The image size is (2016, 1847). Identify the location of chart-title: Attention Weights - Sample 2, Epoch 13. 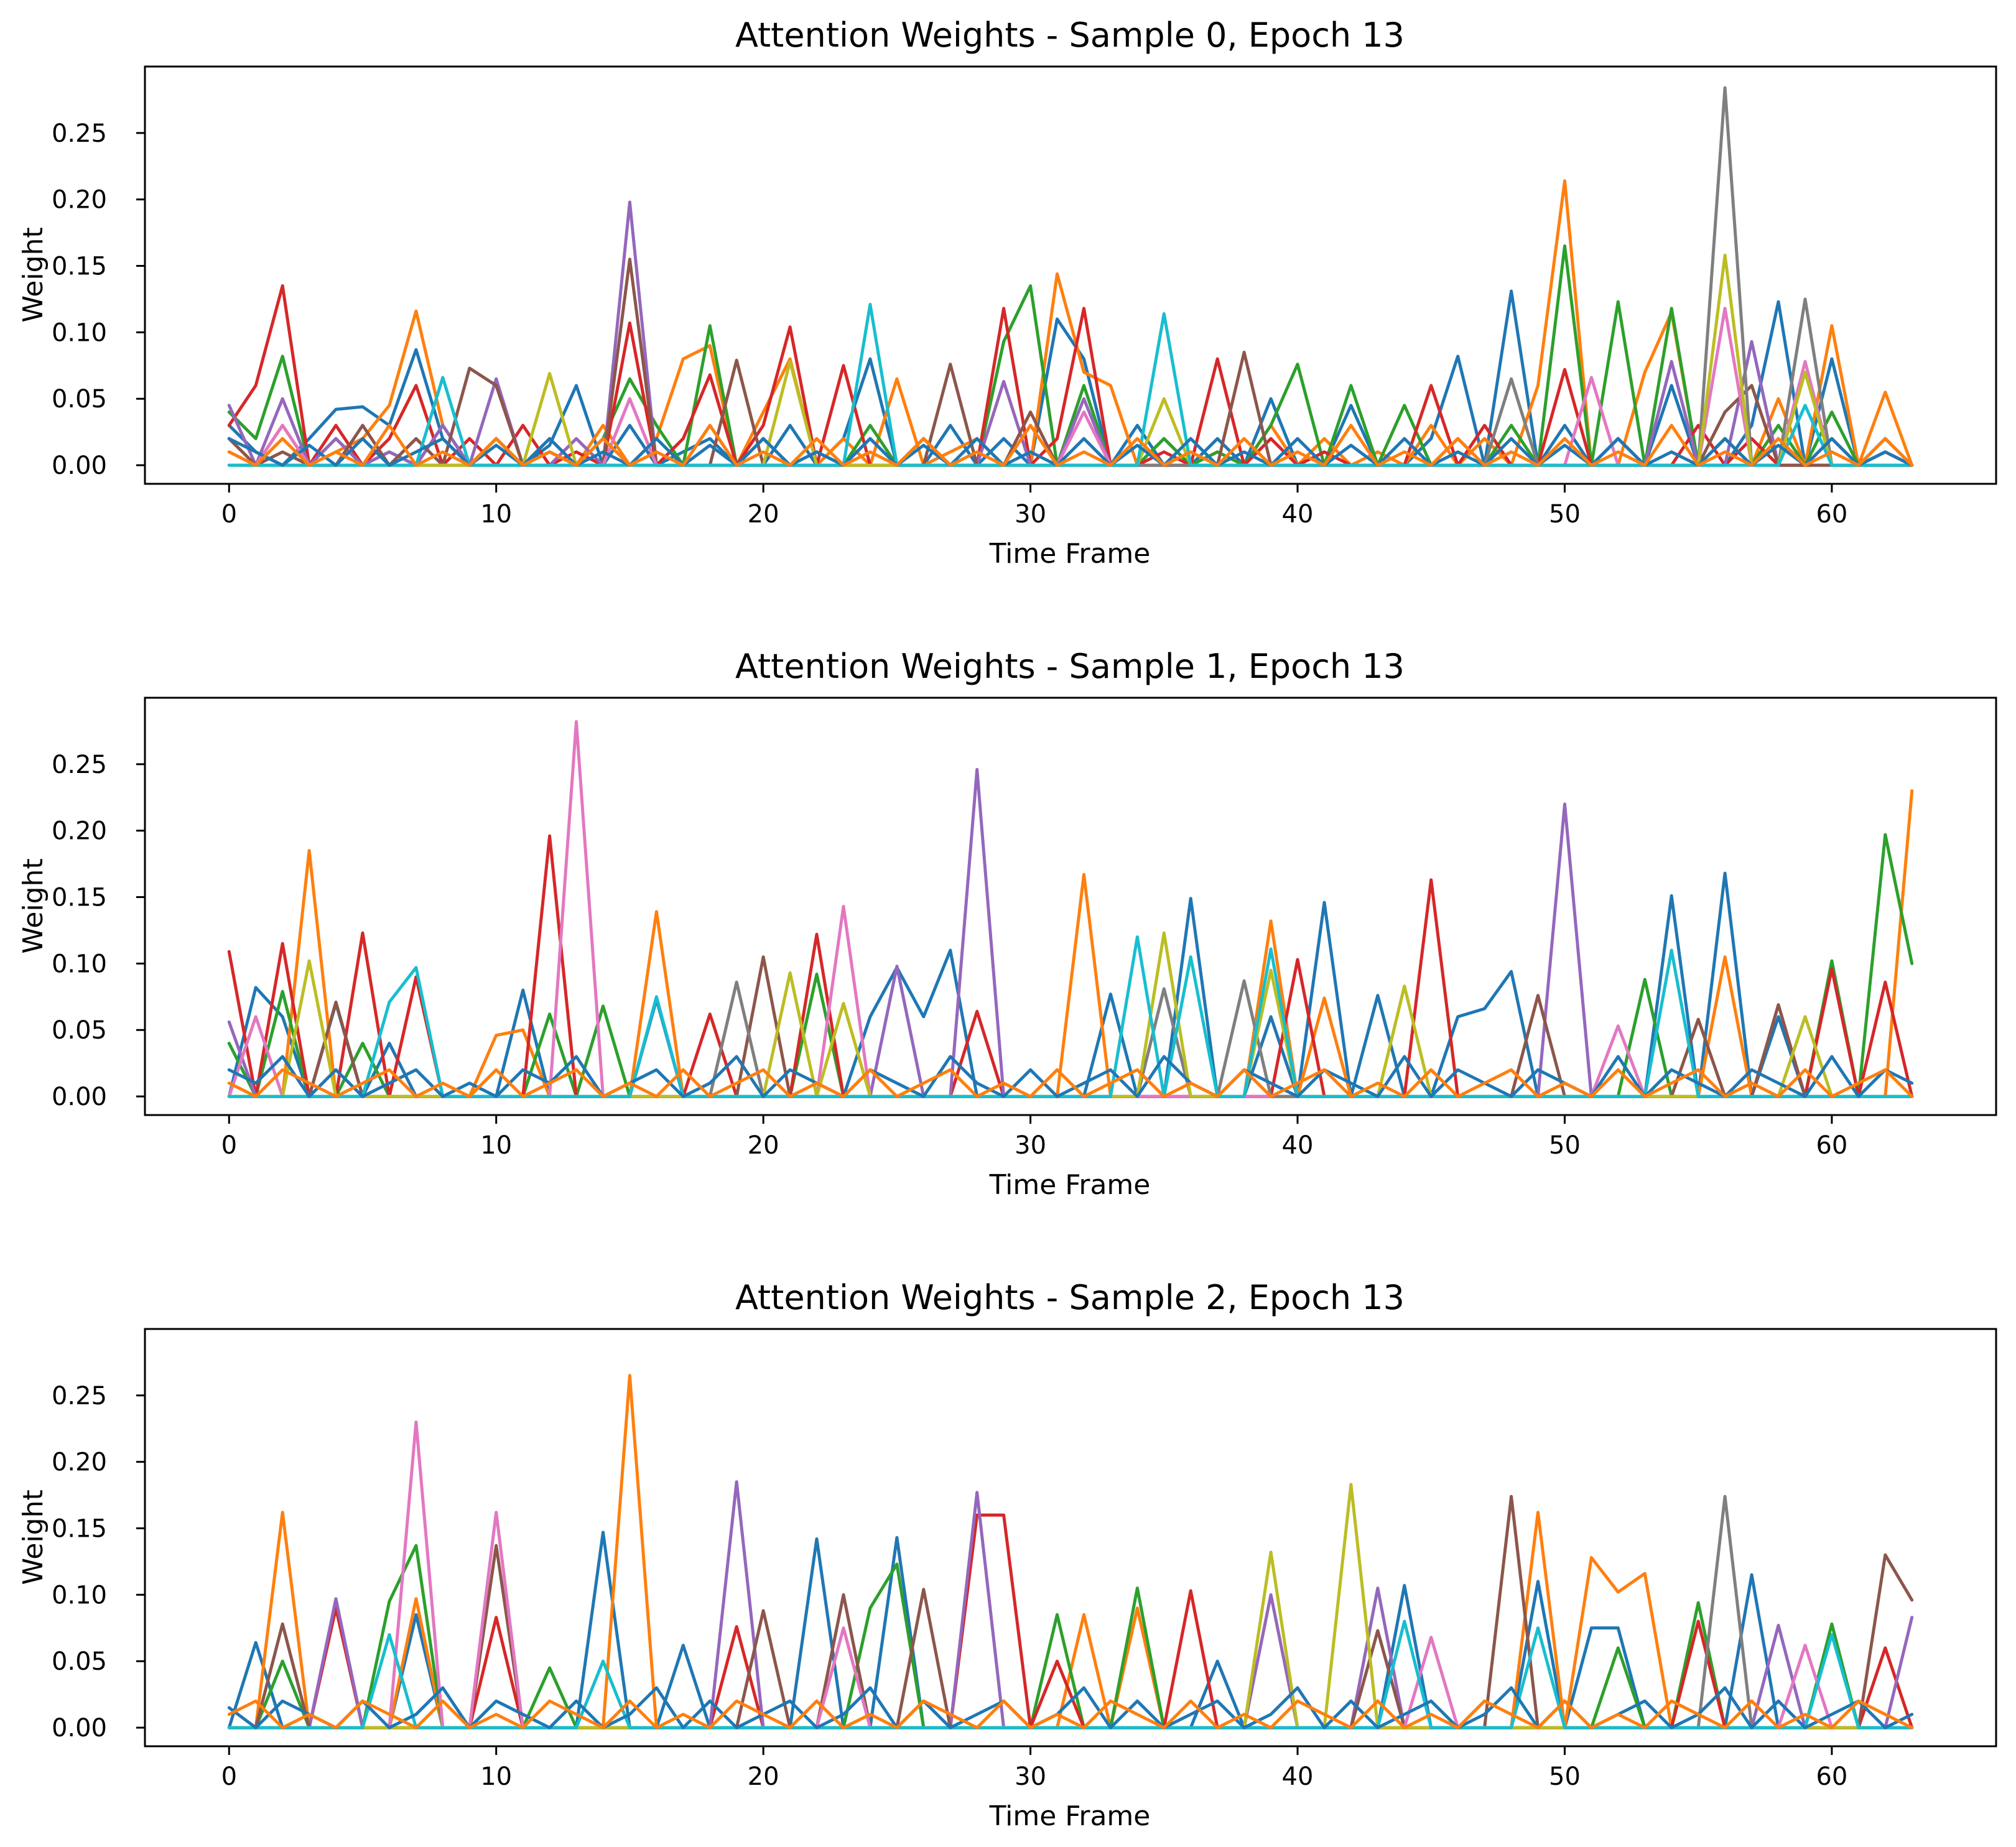
(1070, 1298).